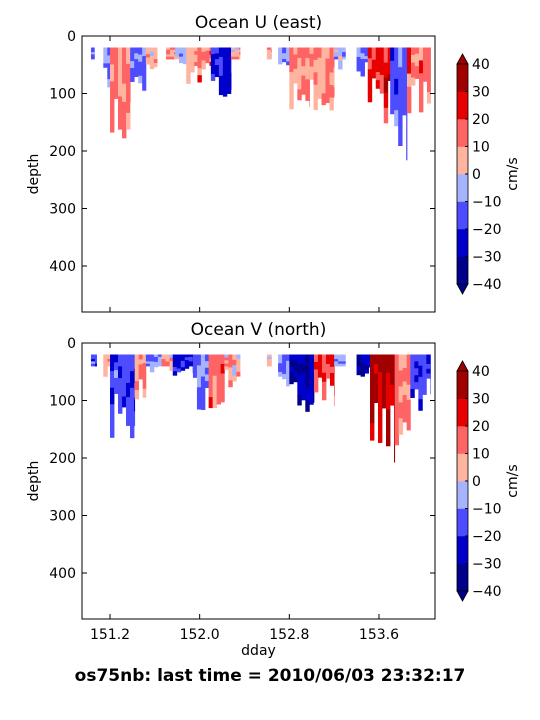 Image resolution: width=540 pixels, height=720 pixels. I want to click on y-tick-label: 0, so click(71, 344).